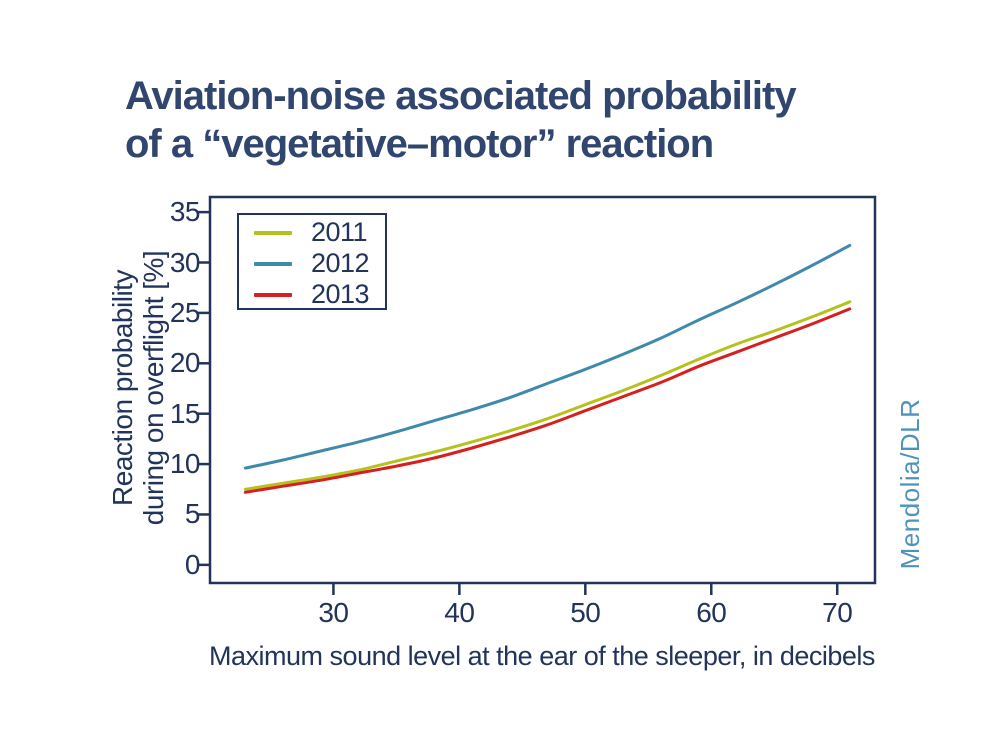 The width and height of the screenshot is (1000, 750). I want to click on y-axis-title-line-2: during on overflight [%], so click(153, 388).